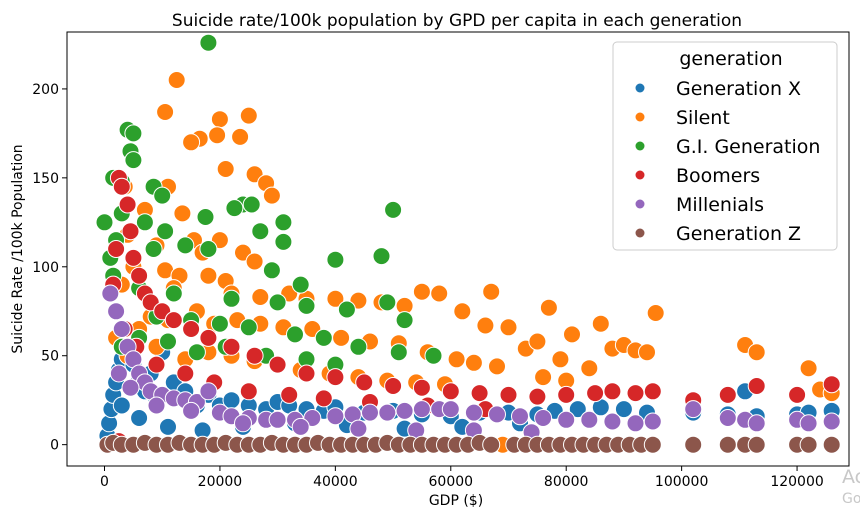 The height and width of the screenshot is (519, 860). What do you see at coordinates (220, 482) in the screenshot?
I see `x-tick-label: 20000` at bounding box center [220, 482].